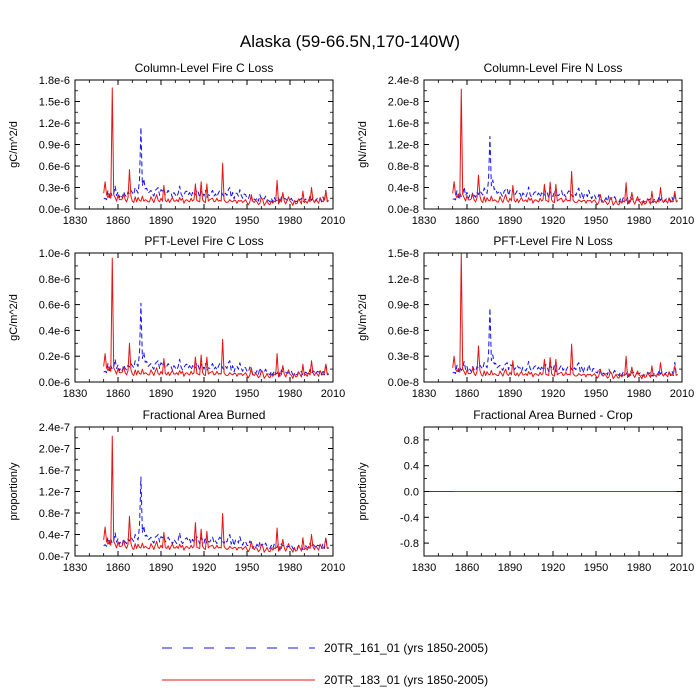 The width and height of the screenshot is (700, 700). Describe the element at coordinates (403, 81) in the screenshot. I see `y-tick-label: 2.4e-8` at that location.